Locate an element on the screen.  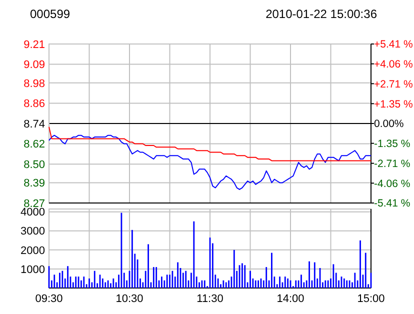
y-tick-label: 2000 is located at coordinates (32, 250).